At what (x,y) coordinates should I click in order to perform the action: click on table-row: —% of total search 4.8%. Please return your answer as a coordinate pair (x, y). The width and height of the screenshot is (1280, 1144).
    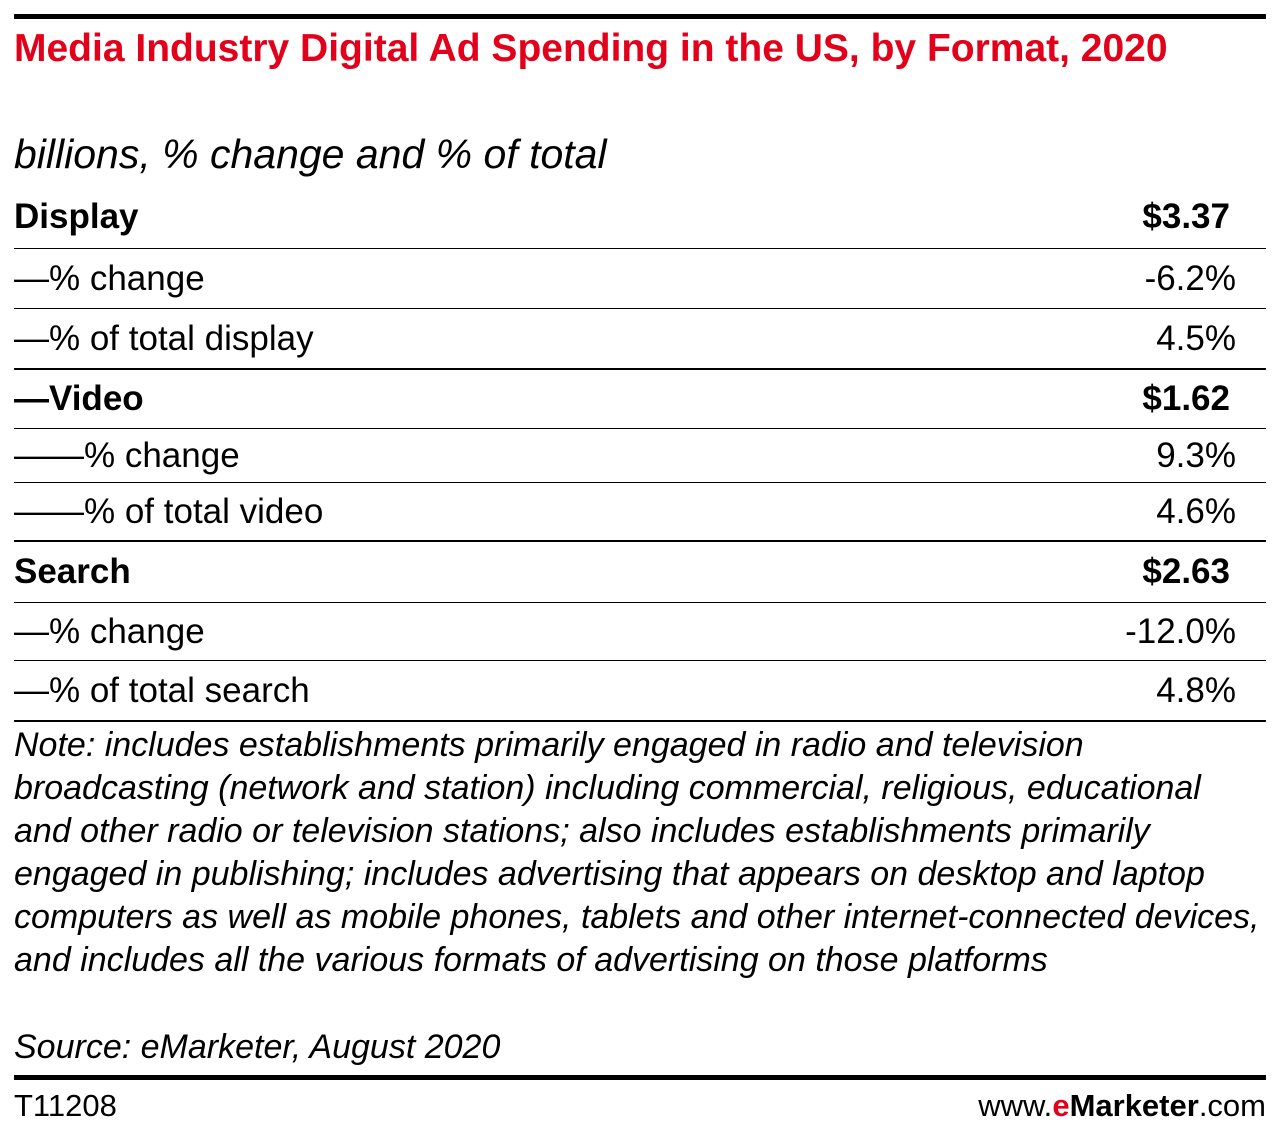
    Looking at the image, I should click on (640, 690).